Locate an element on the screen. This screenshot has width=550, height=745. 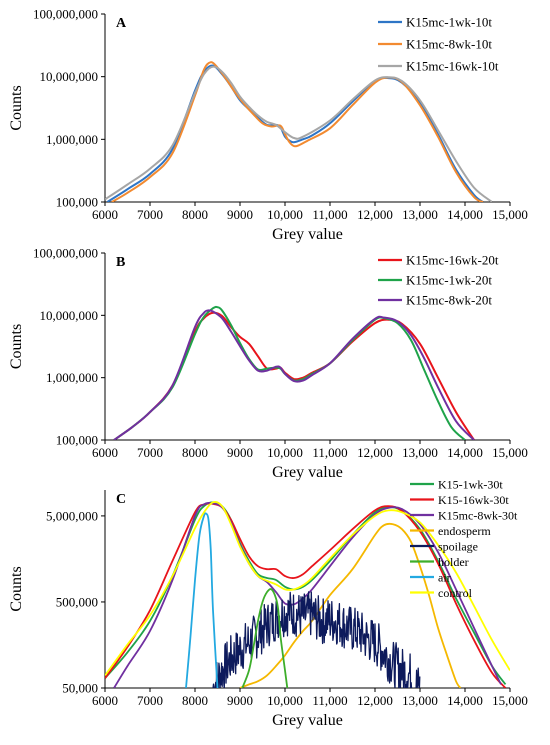
legend-entry: K15mc-8wk-10t is located at coordinates (449, 44).